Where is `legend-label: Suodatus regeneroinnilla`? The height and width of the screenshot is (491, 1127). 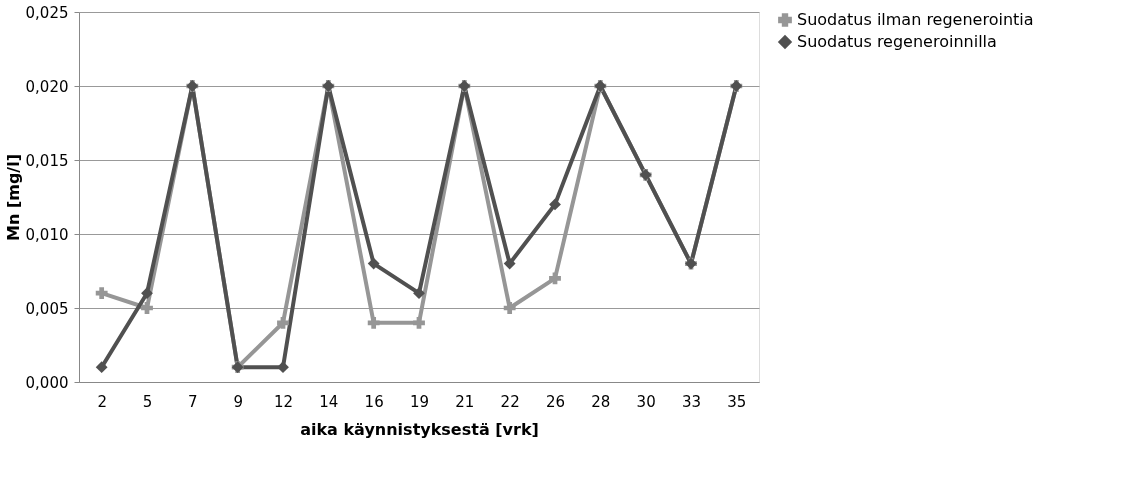 legend-label: Suodatus regeneroinnilla is located at coordinates (897, 41).